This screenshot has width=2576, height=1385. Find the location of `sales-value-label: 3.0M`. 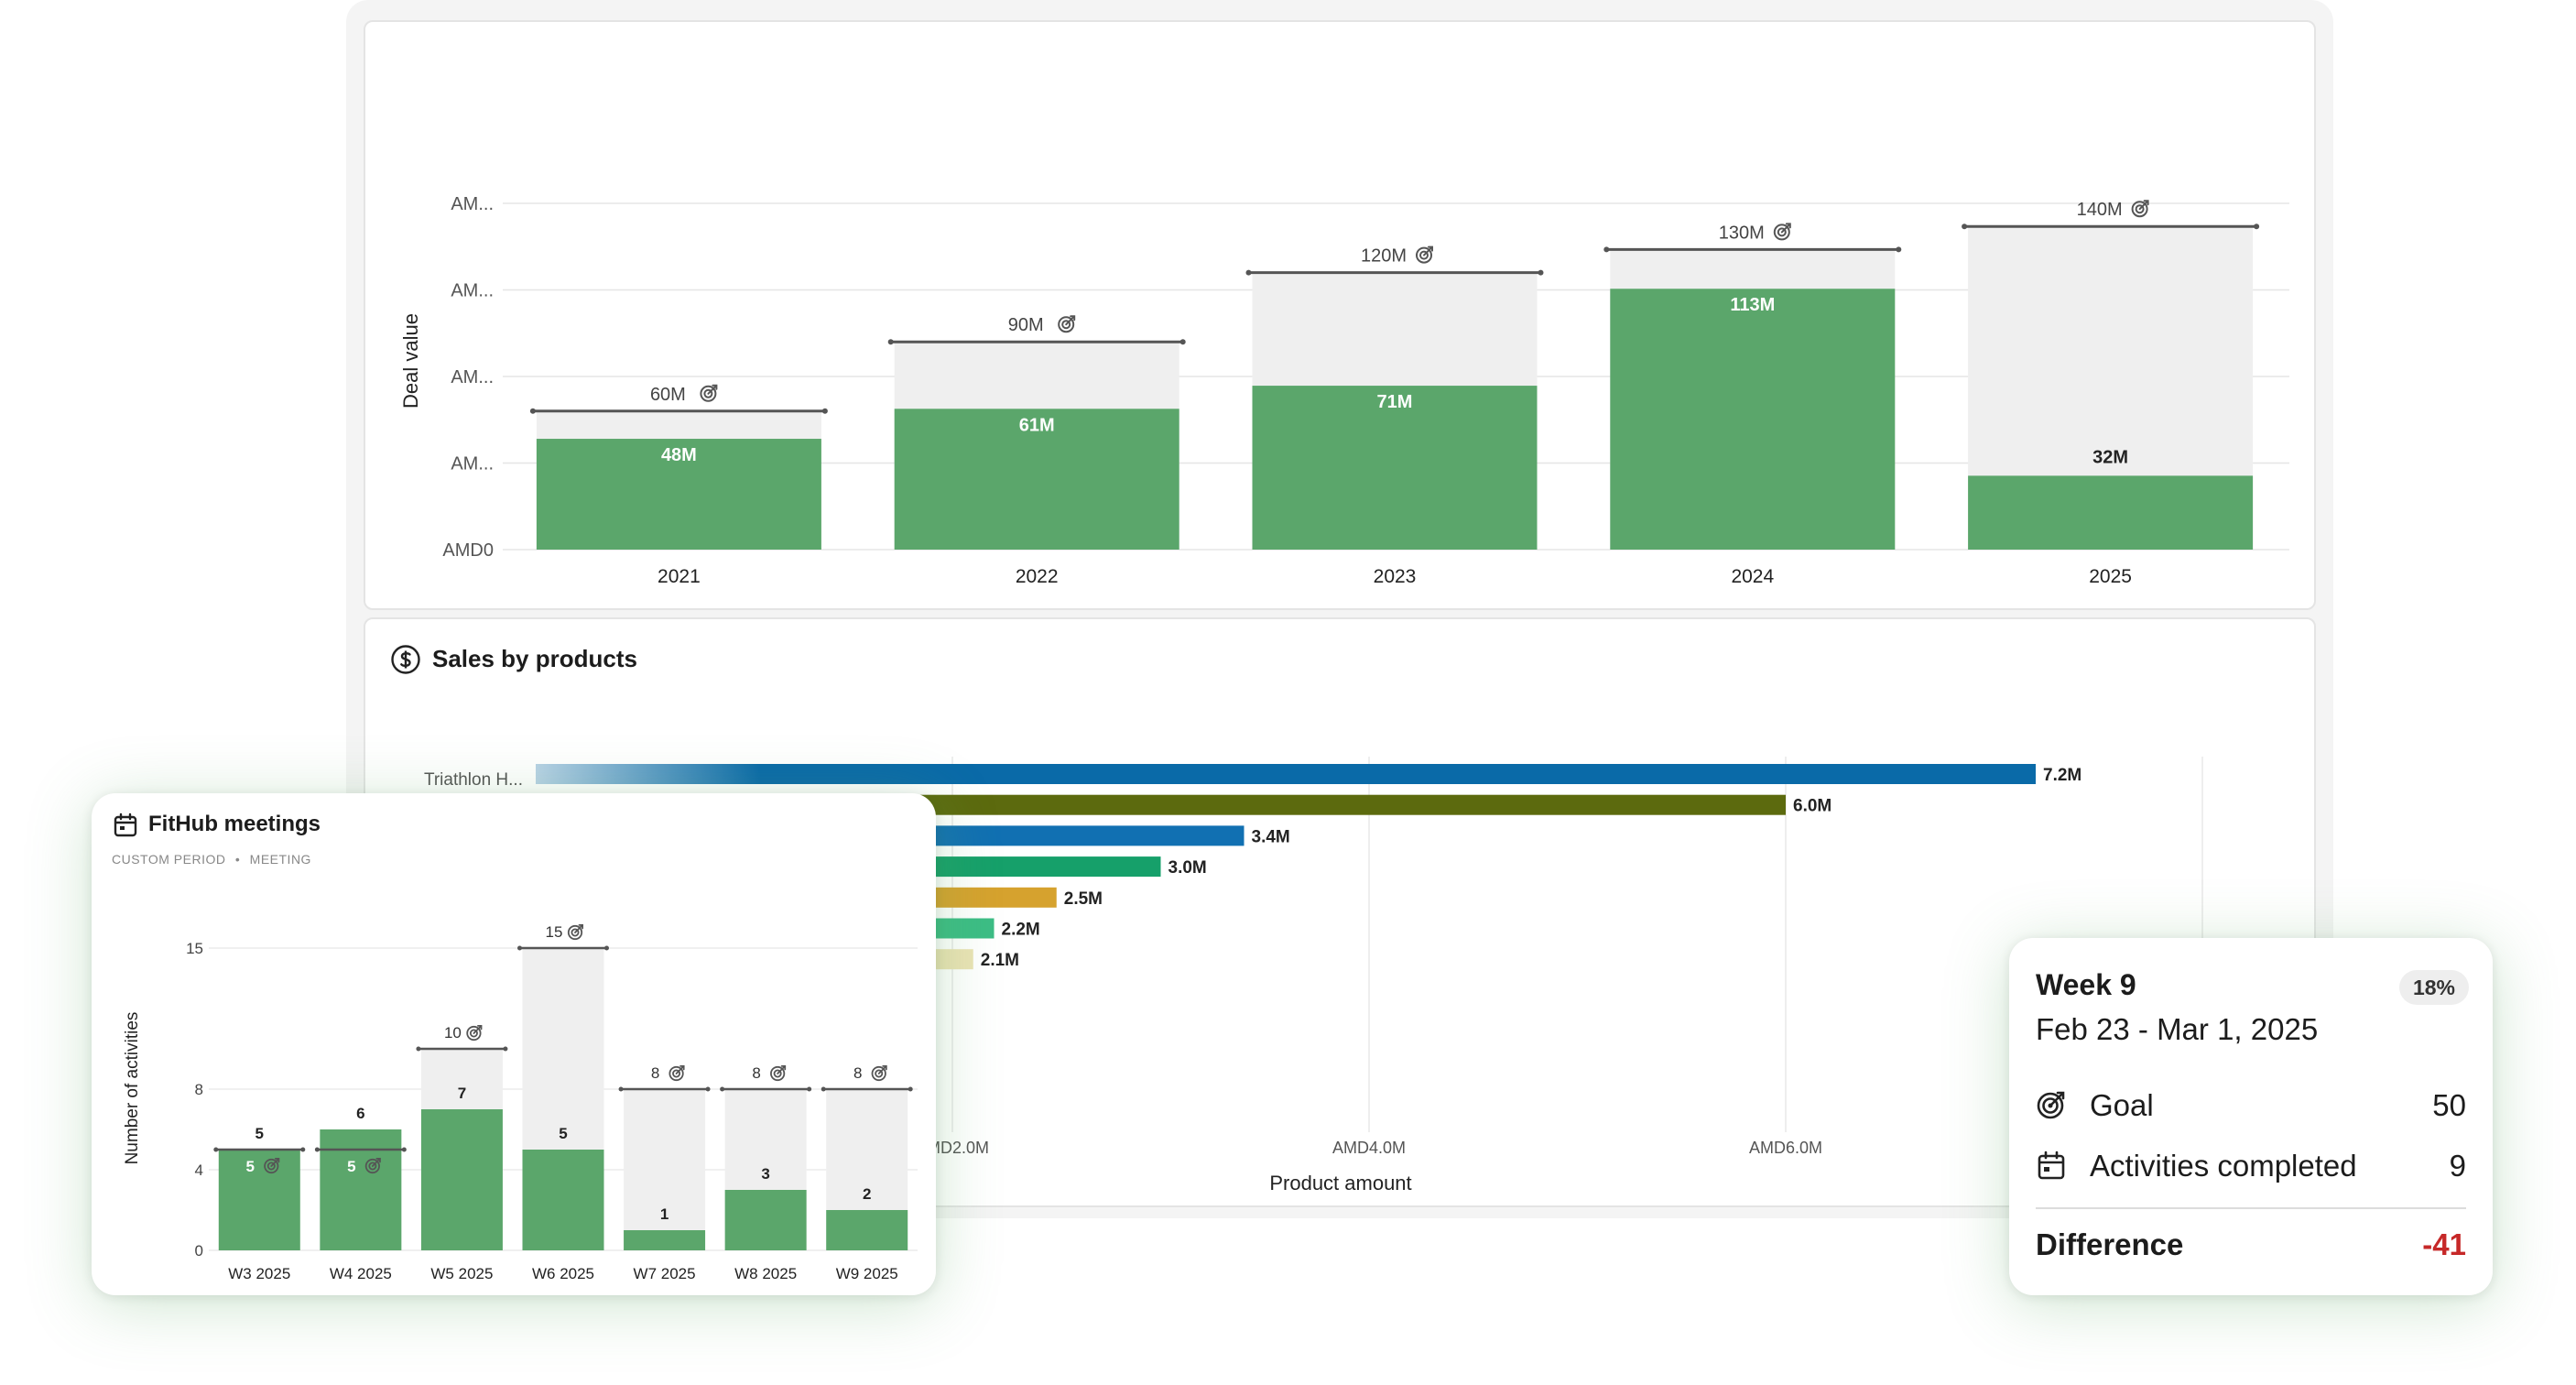

sales-value-label: 3.0M is located at coordinates (1187, 868).